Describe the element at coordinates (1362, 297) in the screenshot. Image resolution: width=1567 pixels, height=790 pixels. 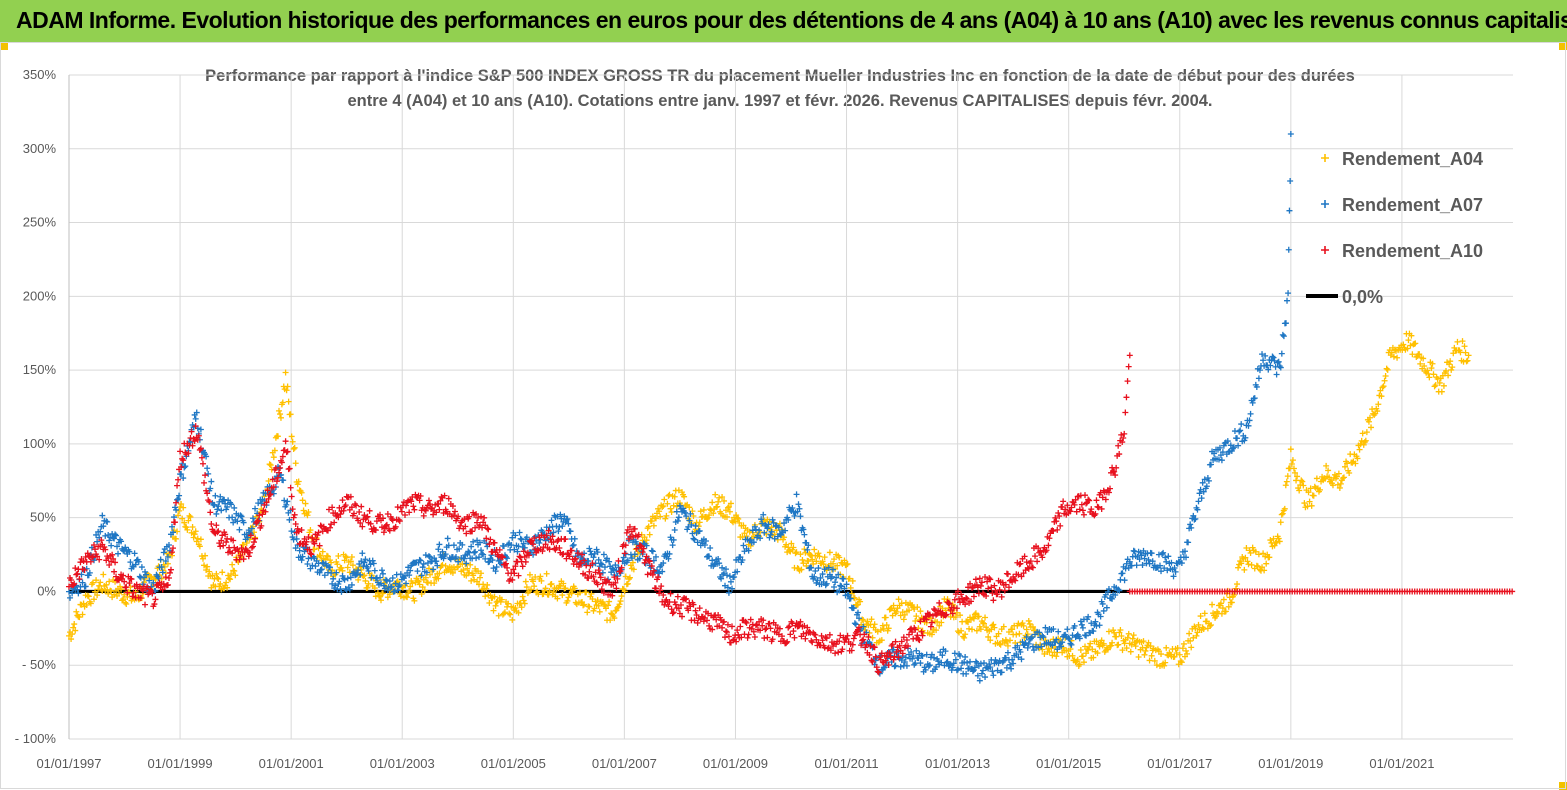
I see `legend-label: 0,0%` at that location.